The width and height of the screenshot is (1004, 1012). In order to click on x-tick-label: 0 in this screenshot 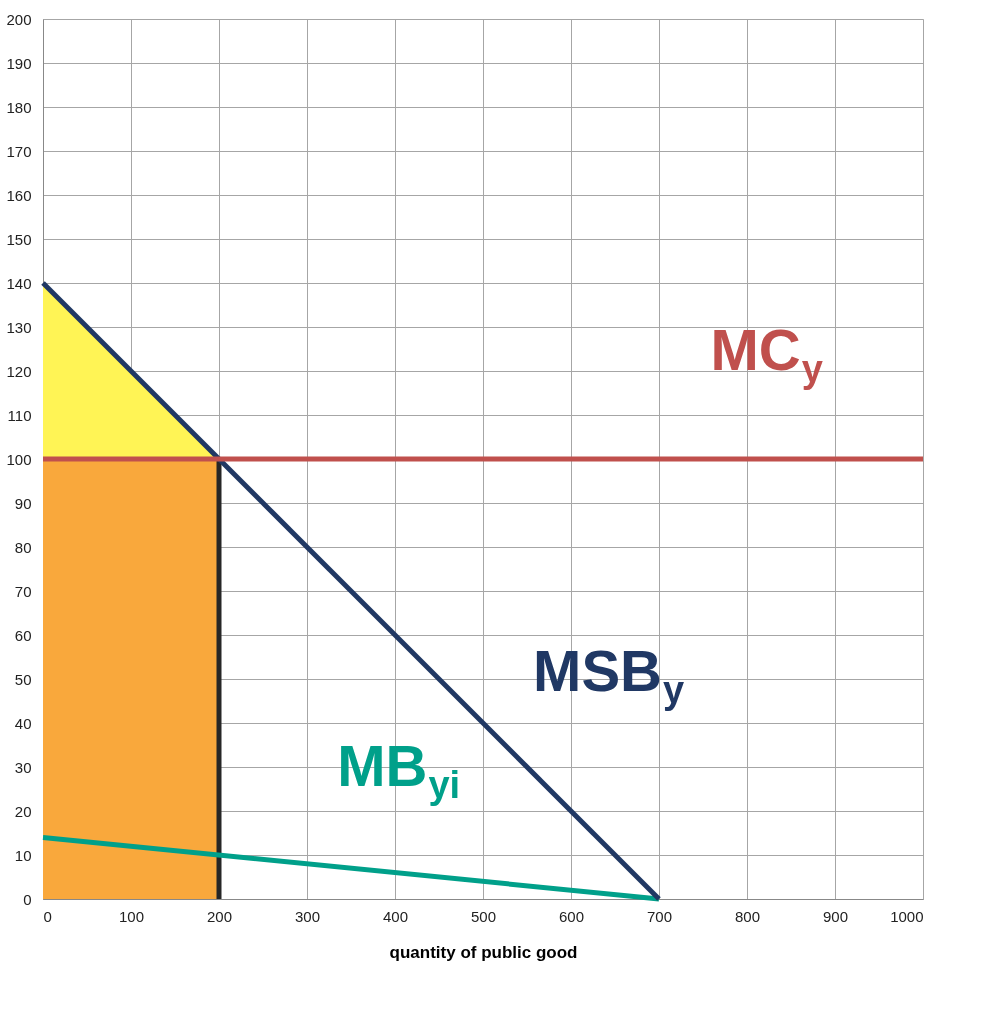, I will do `click(47, 916)`.